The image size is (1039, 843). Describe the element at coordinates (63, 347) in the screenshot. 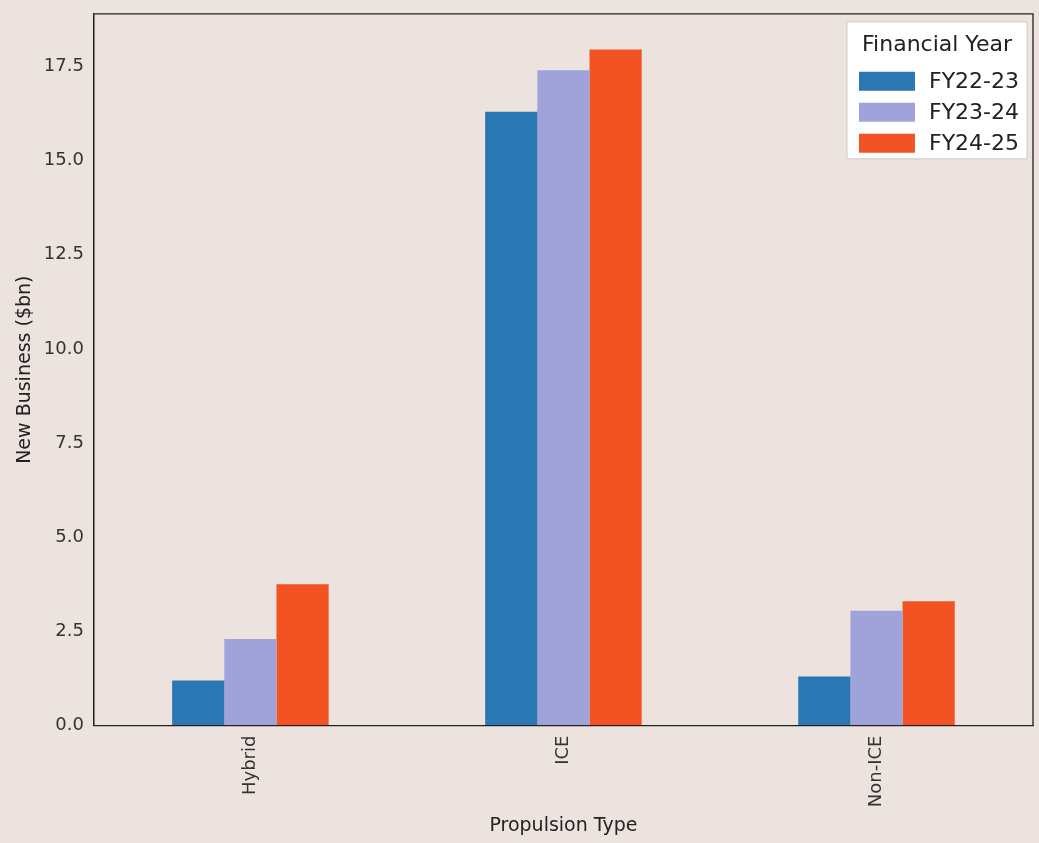

I see `y-tick-label: 10.0` at that location.